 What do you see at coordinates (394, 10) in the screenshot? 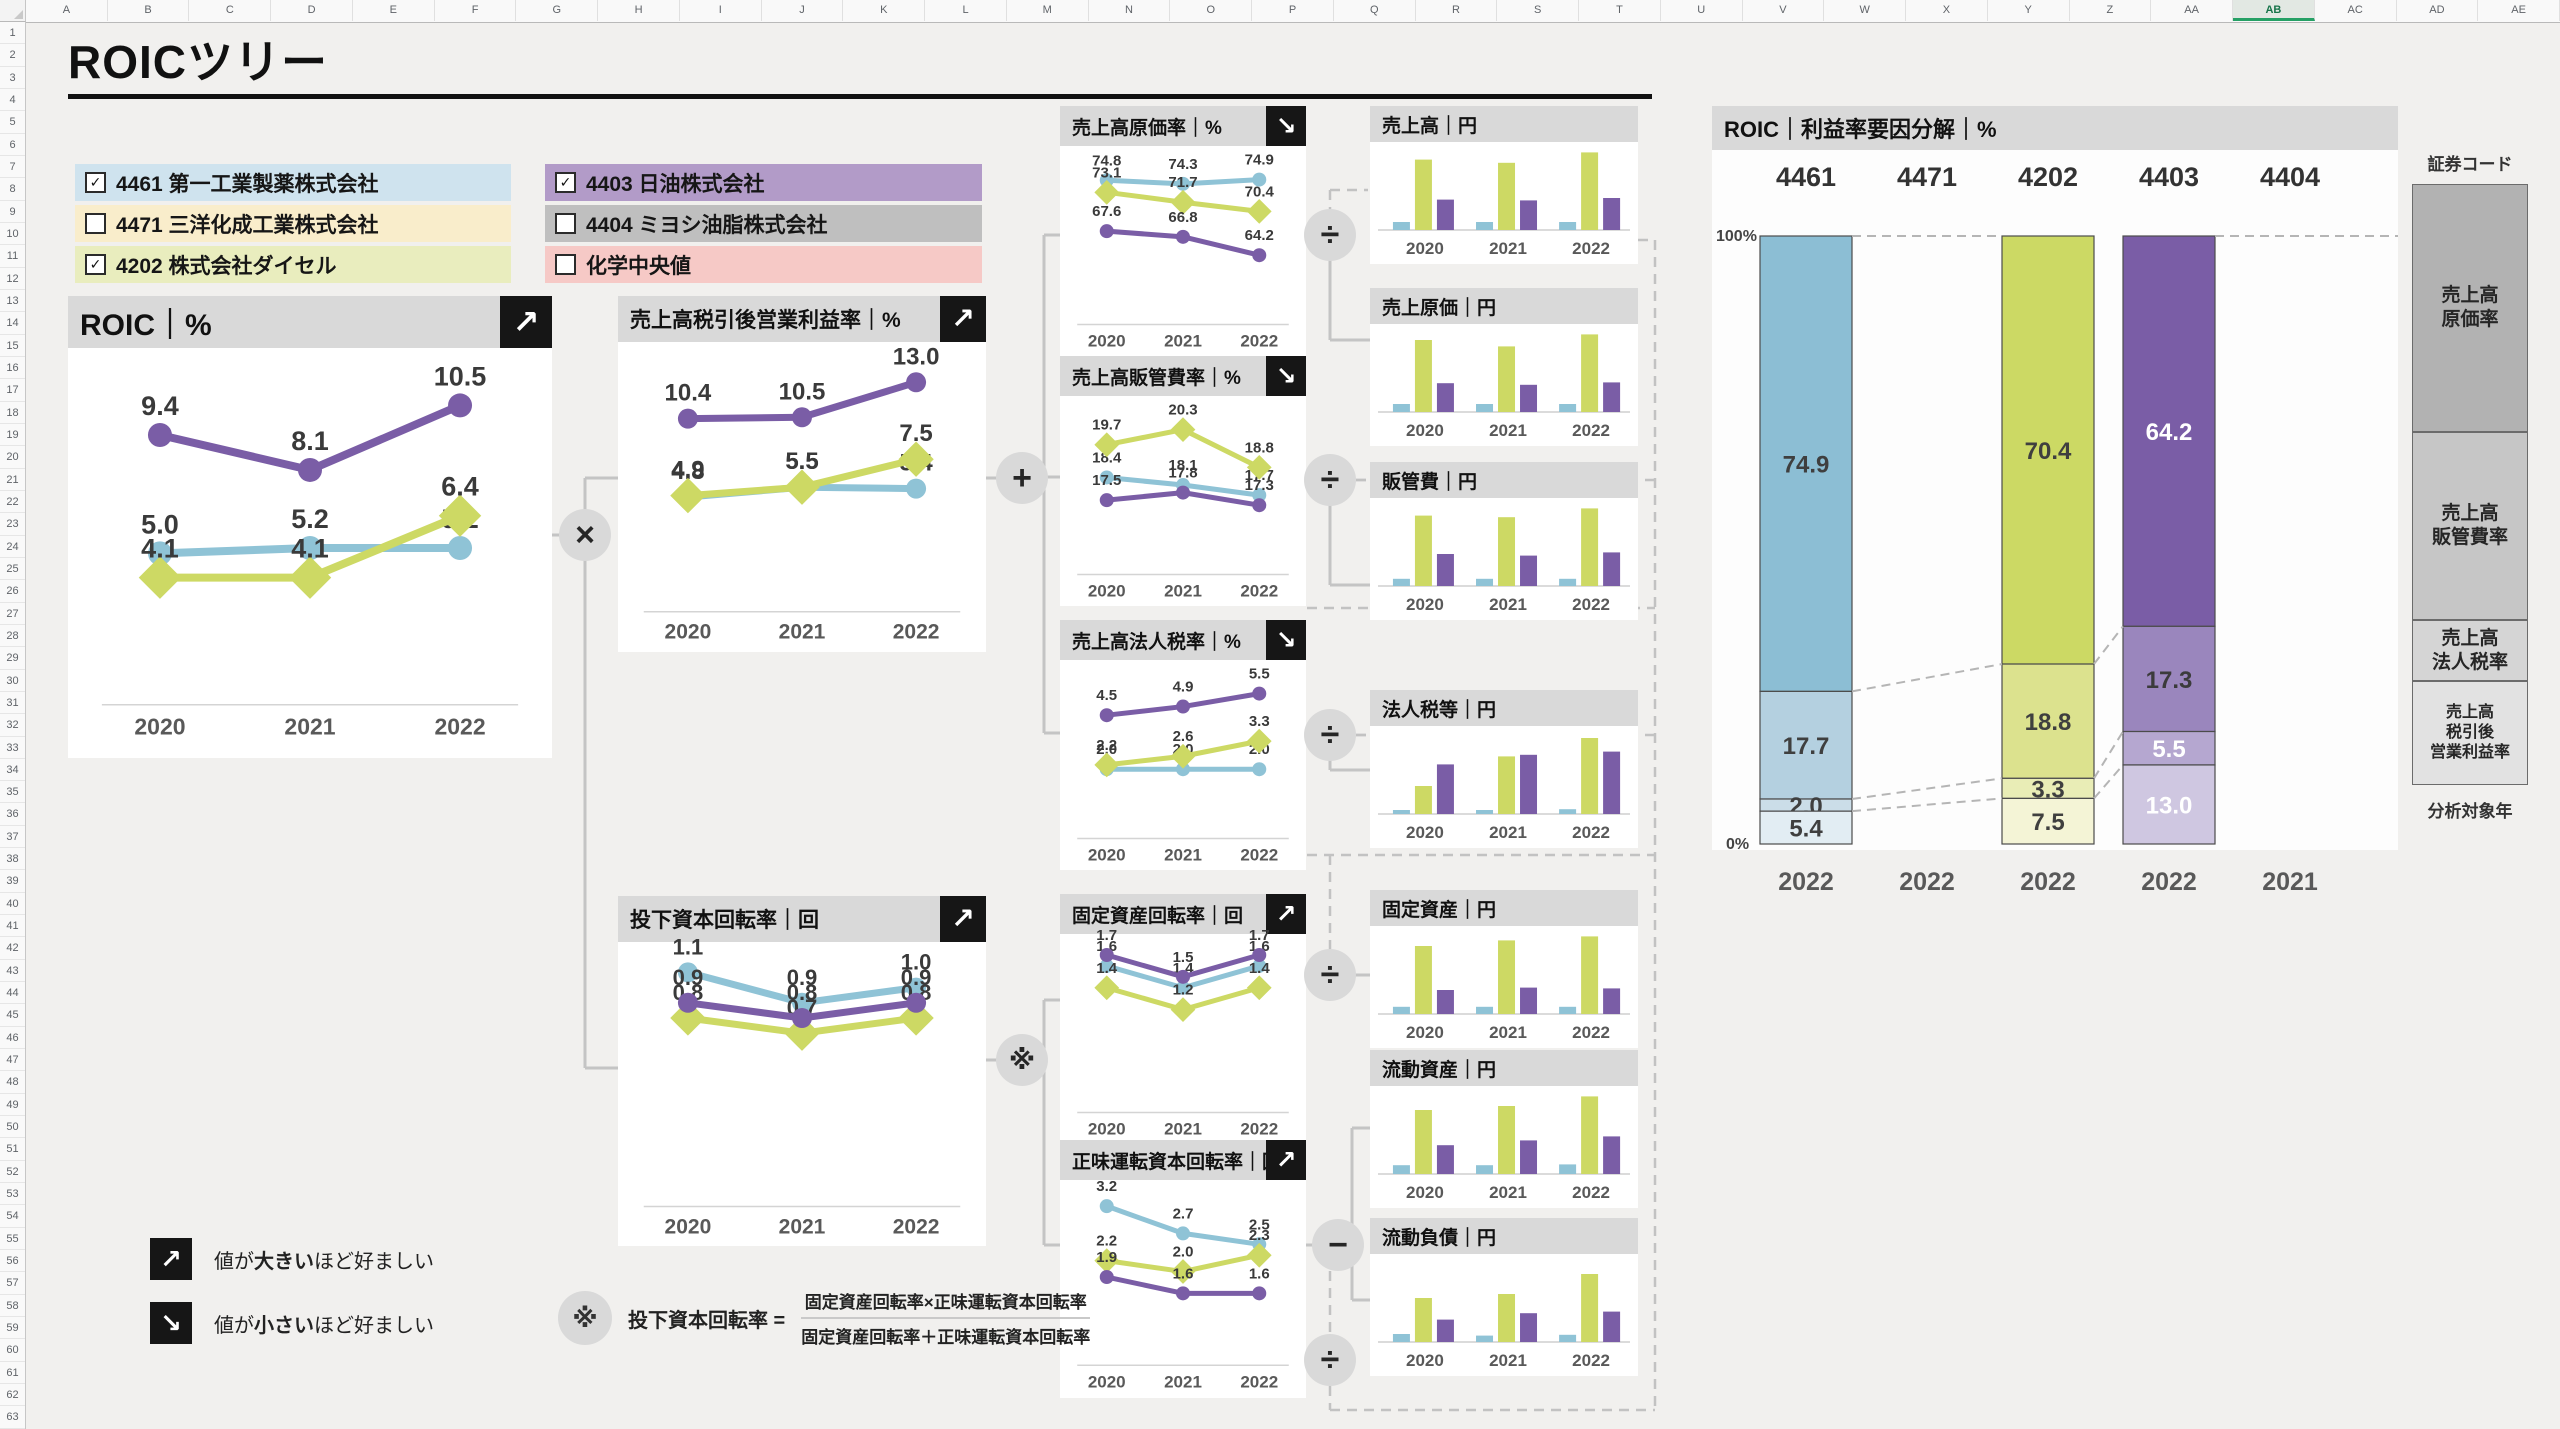
I see `column-header-E: E` at bounding box center [394, 10].